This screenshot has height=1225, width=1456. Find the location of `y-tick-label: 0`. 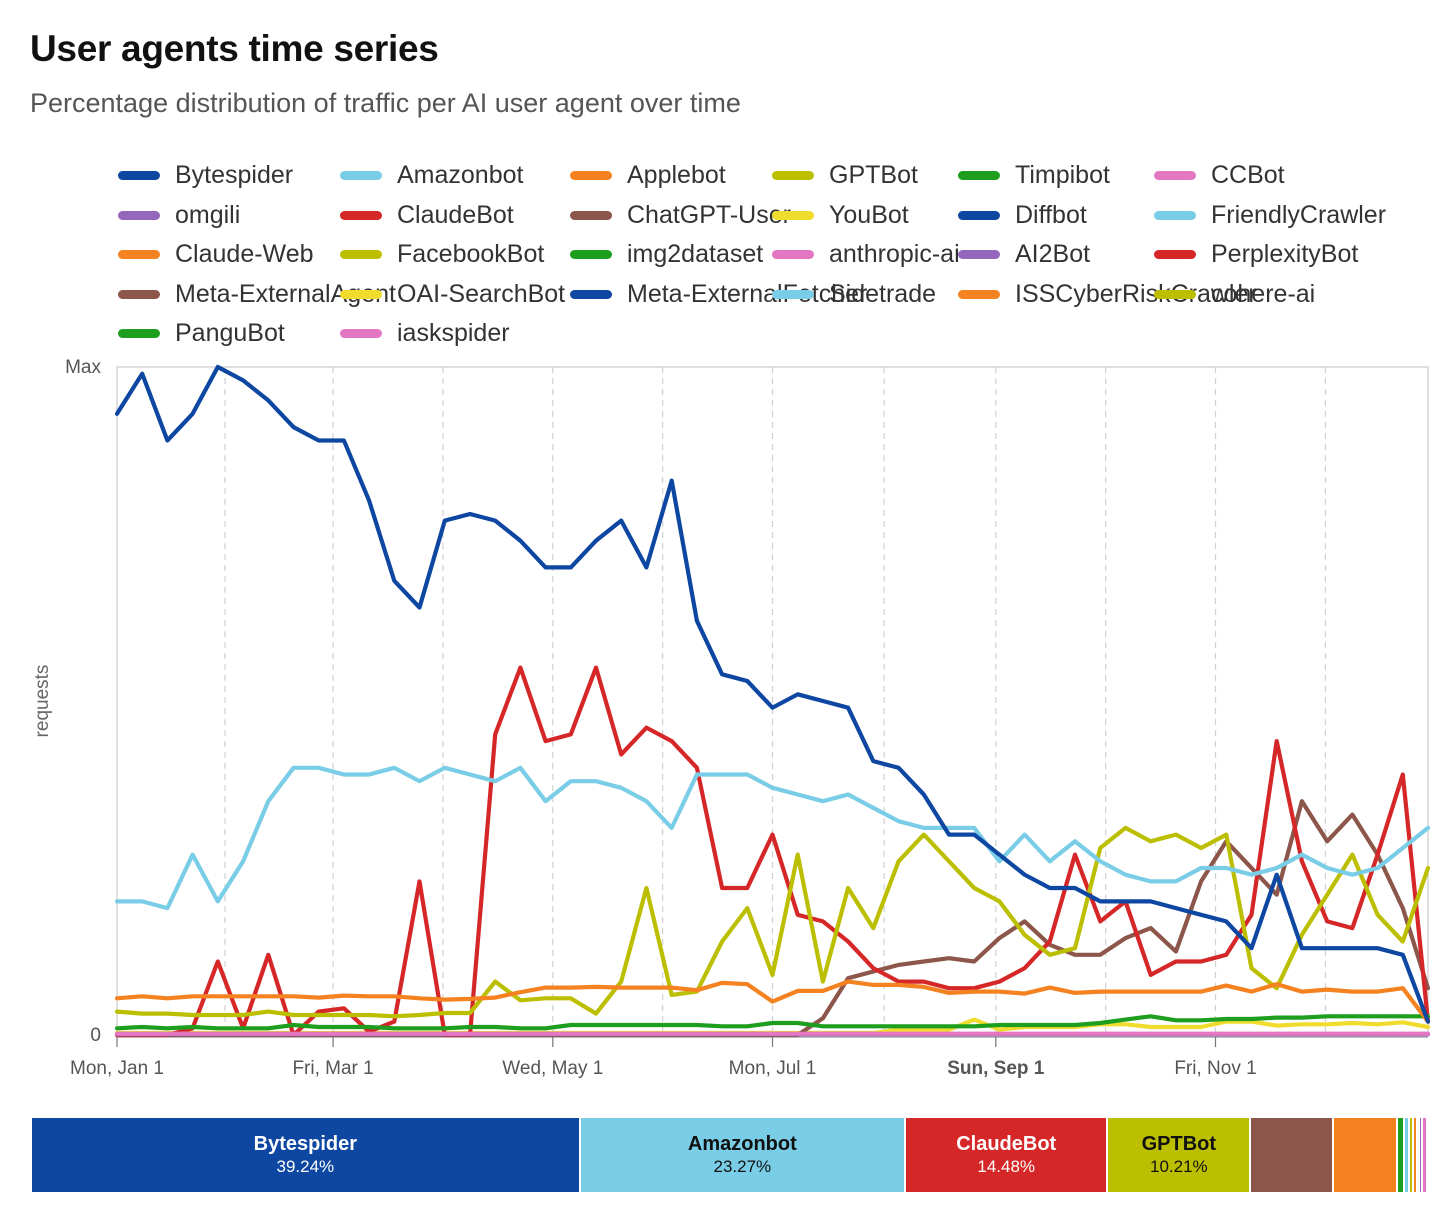

y-tick-label: 0 is located at coordinates (95, 1035).